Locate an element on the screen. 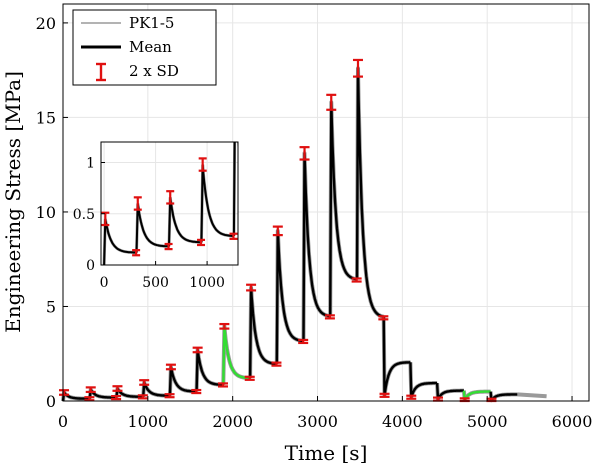 This screenshot has height=467, width=600. legend-label-sd: 2 x SD is located at coordinates (154, 71).